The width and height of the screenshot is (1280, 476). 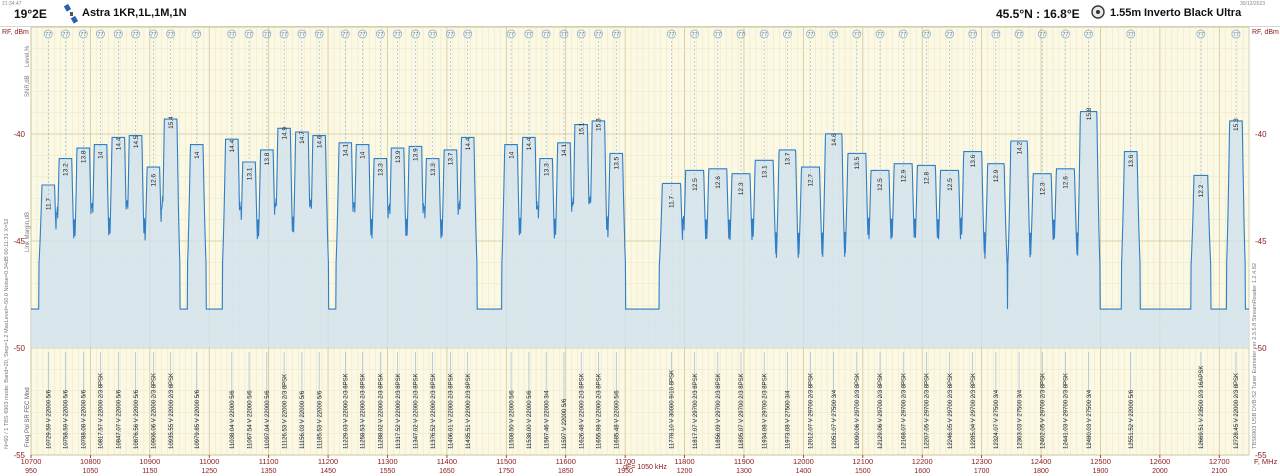 What do you see at coordinates (1236, 239) in the screenshot?
I see `transponder-12728: 77 15.3 12728.45 V 22000 2/3 8PSK` at bounding box center [1236, 239].